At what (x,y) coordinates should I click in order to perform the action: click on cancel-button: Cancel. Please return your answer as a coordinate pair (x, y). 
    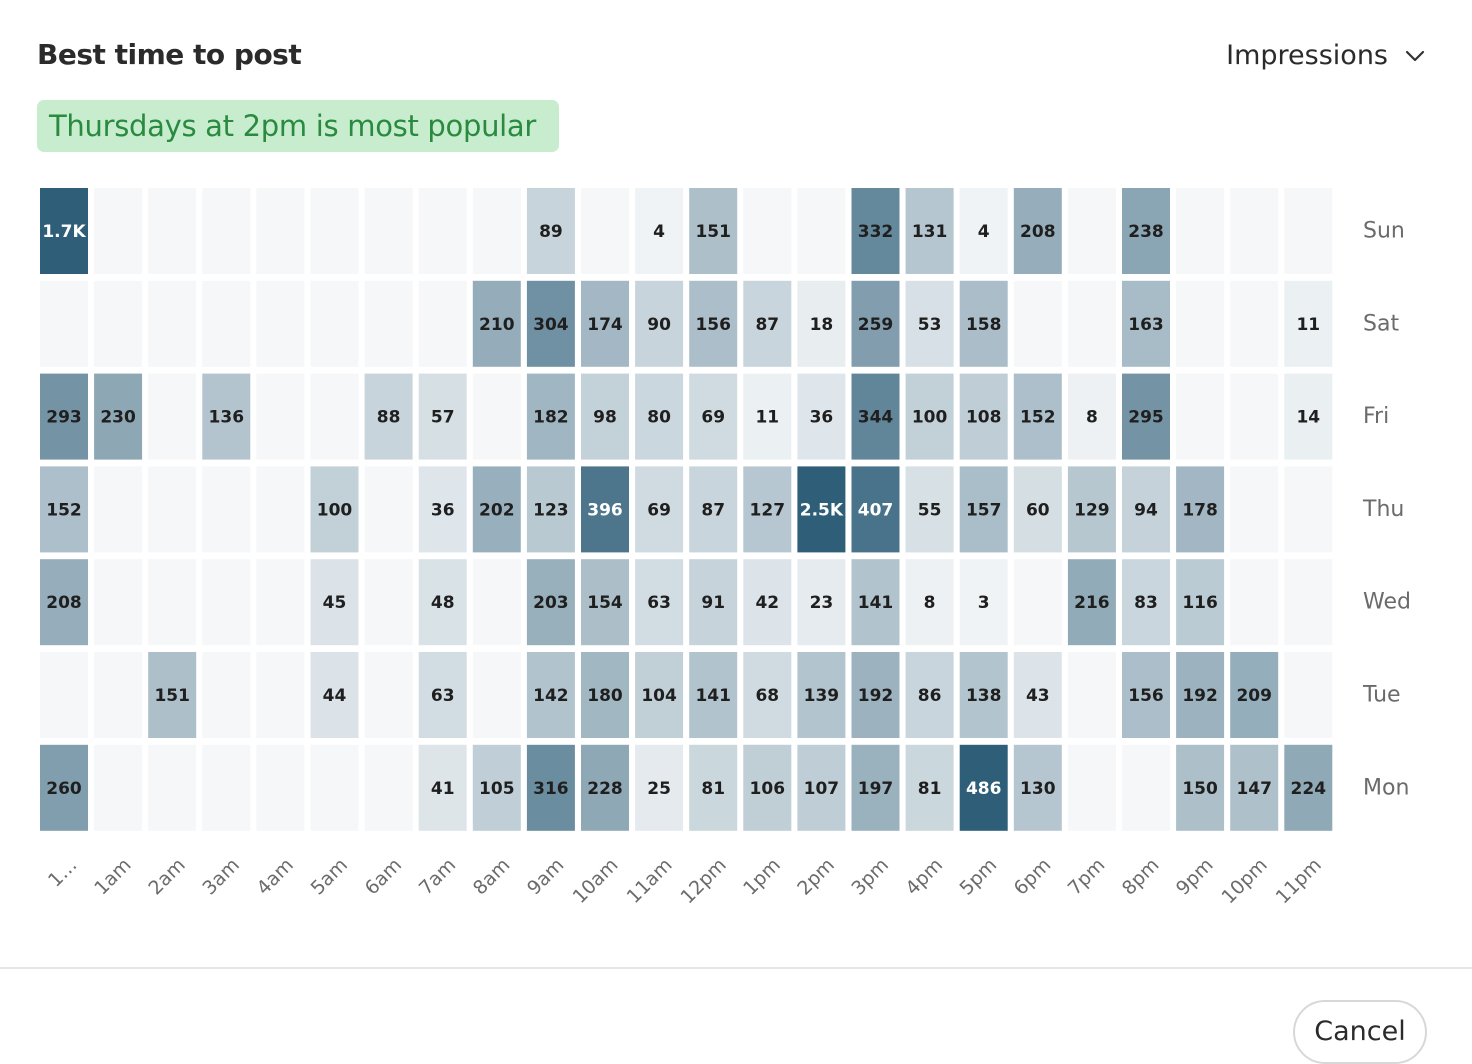
    Looking at the image, I should click on (1360, 1032).